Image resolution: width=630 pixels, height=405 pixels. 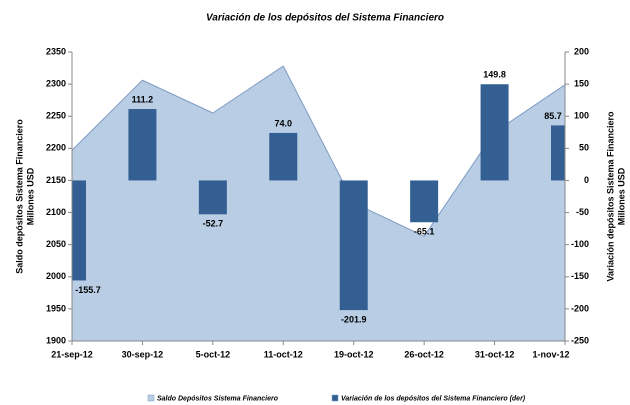 I want to click on data-label: -201.9, so click(x=354, y=319).